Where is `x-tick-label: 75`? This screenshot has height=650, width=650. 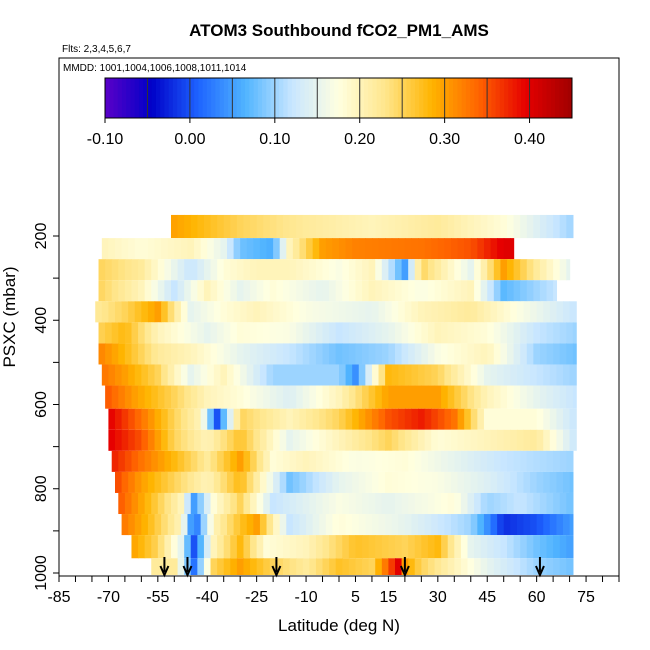
x-tick-label: 75 is located at coordinates (586, 597).